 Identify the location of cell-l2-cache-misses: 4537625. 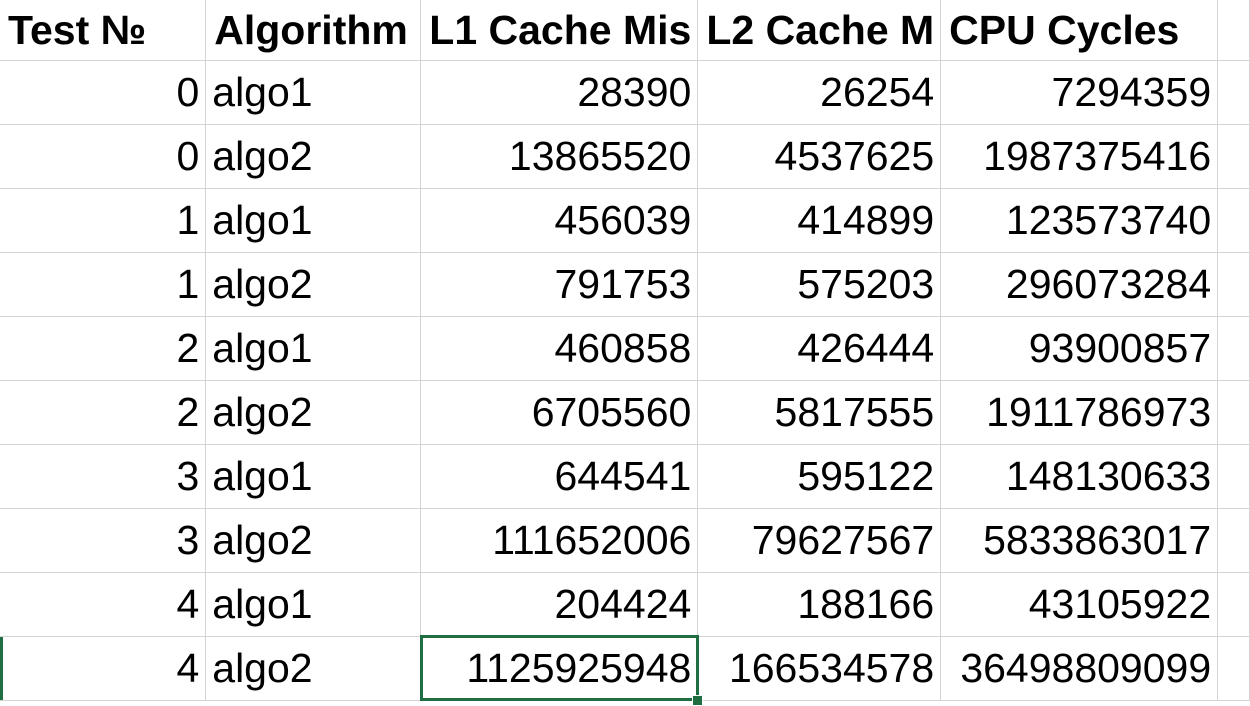
(819, 156).